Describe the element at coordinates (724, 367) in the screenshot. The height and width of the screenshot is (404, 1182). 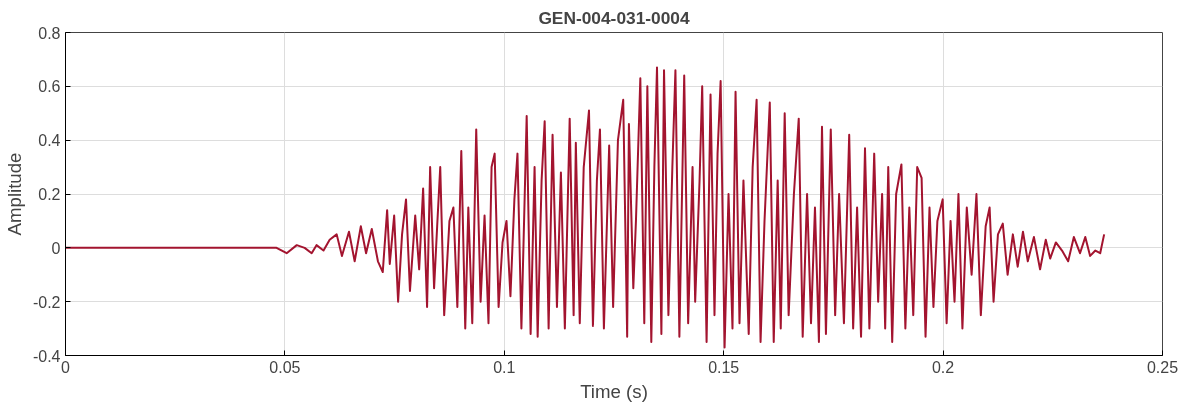
I see `x-tick-label: 0.15` at that location.